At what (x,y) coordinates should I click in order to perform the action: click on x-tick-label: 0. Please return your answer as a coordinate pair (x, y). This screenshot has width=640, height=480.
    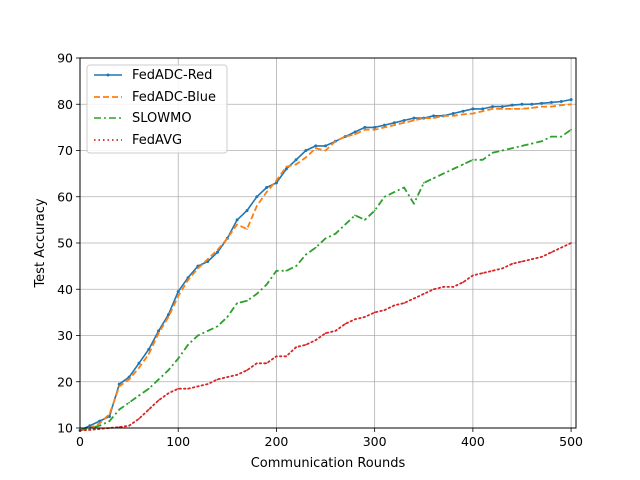
    Looking at the image, I should click on (80, 441).